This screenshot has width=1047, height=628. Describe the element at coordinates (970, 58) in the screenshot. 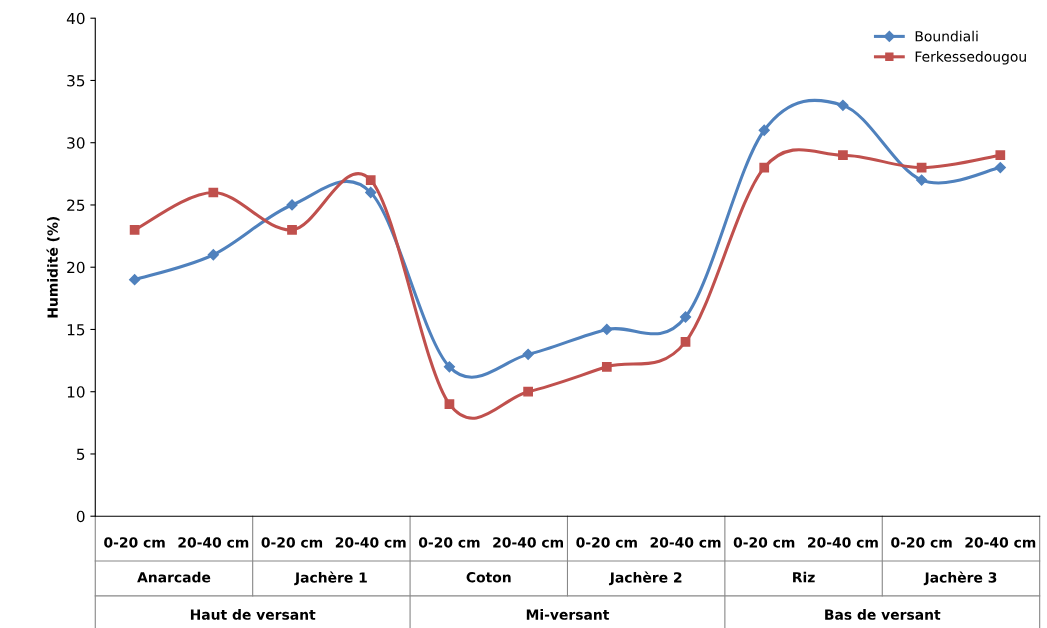

I see `legend-label: Ferkessedougou` at that location.